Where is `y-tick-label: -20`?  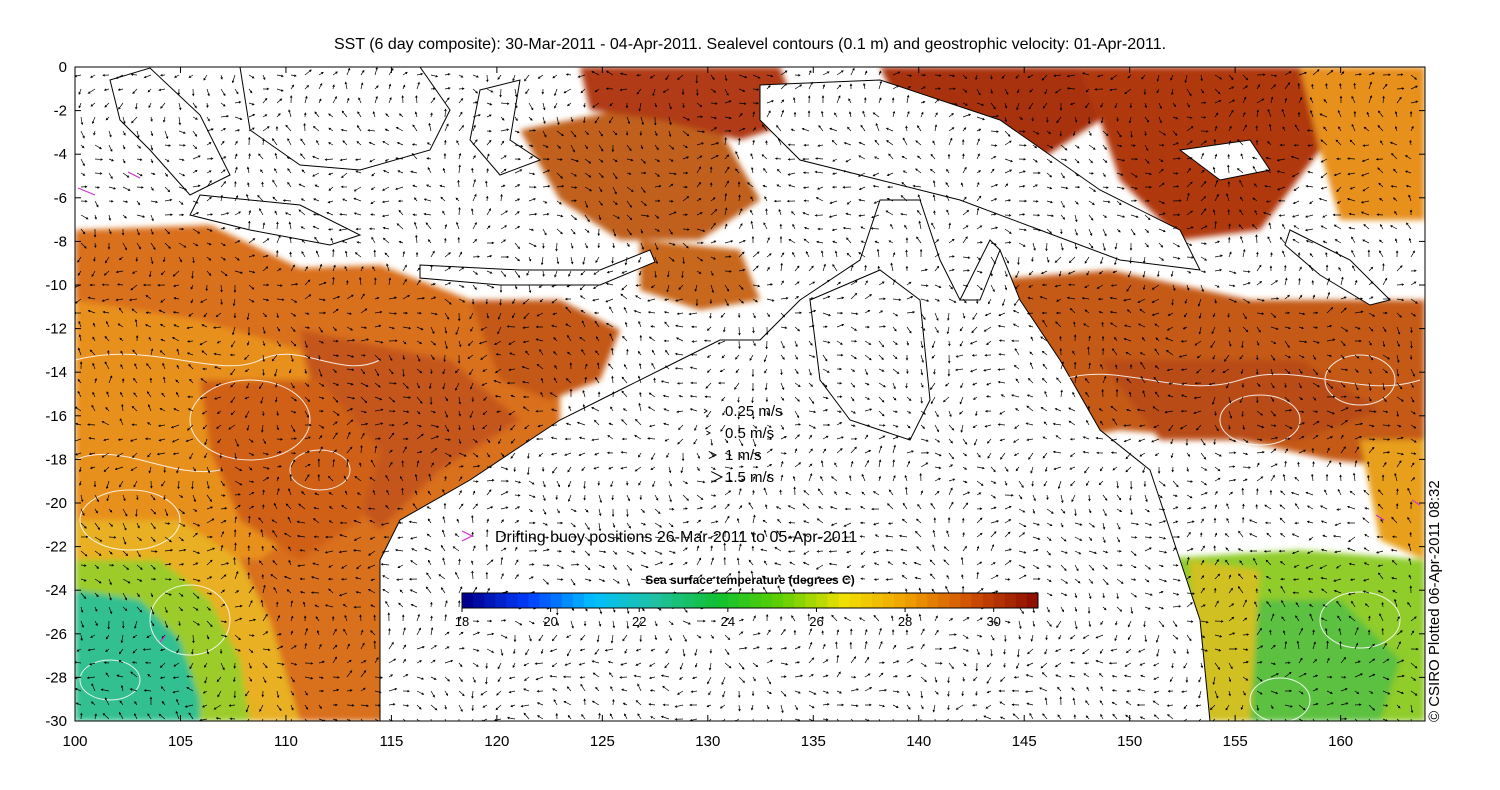
y-tick-label: -20 is located at coordinates (56, 503).